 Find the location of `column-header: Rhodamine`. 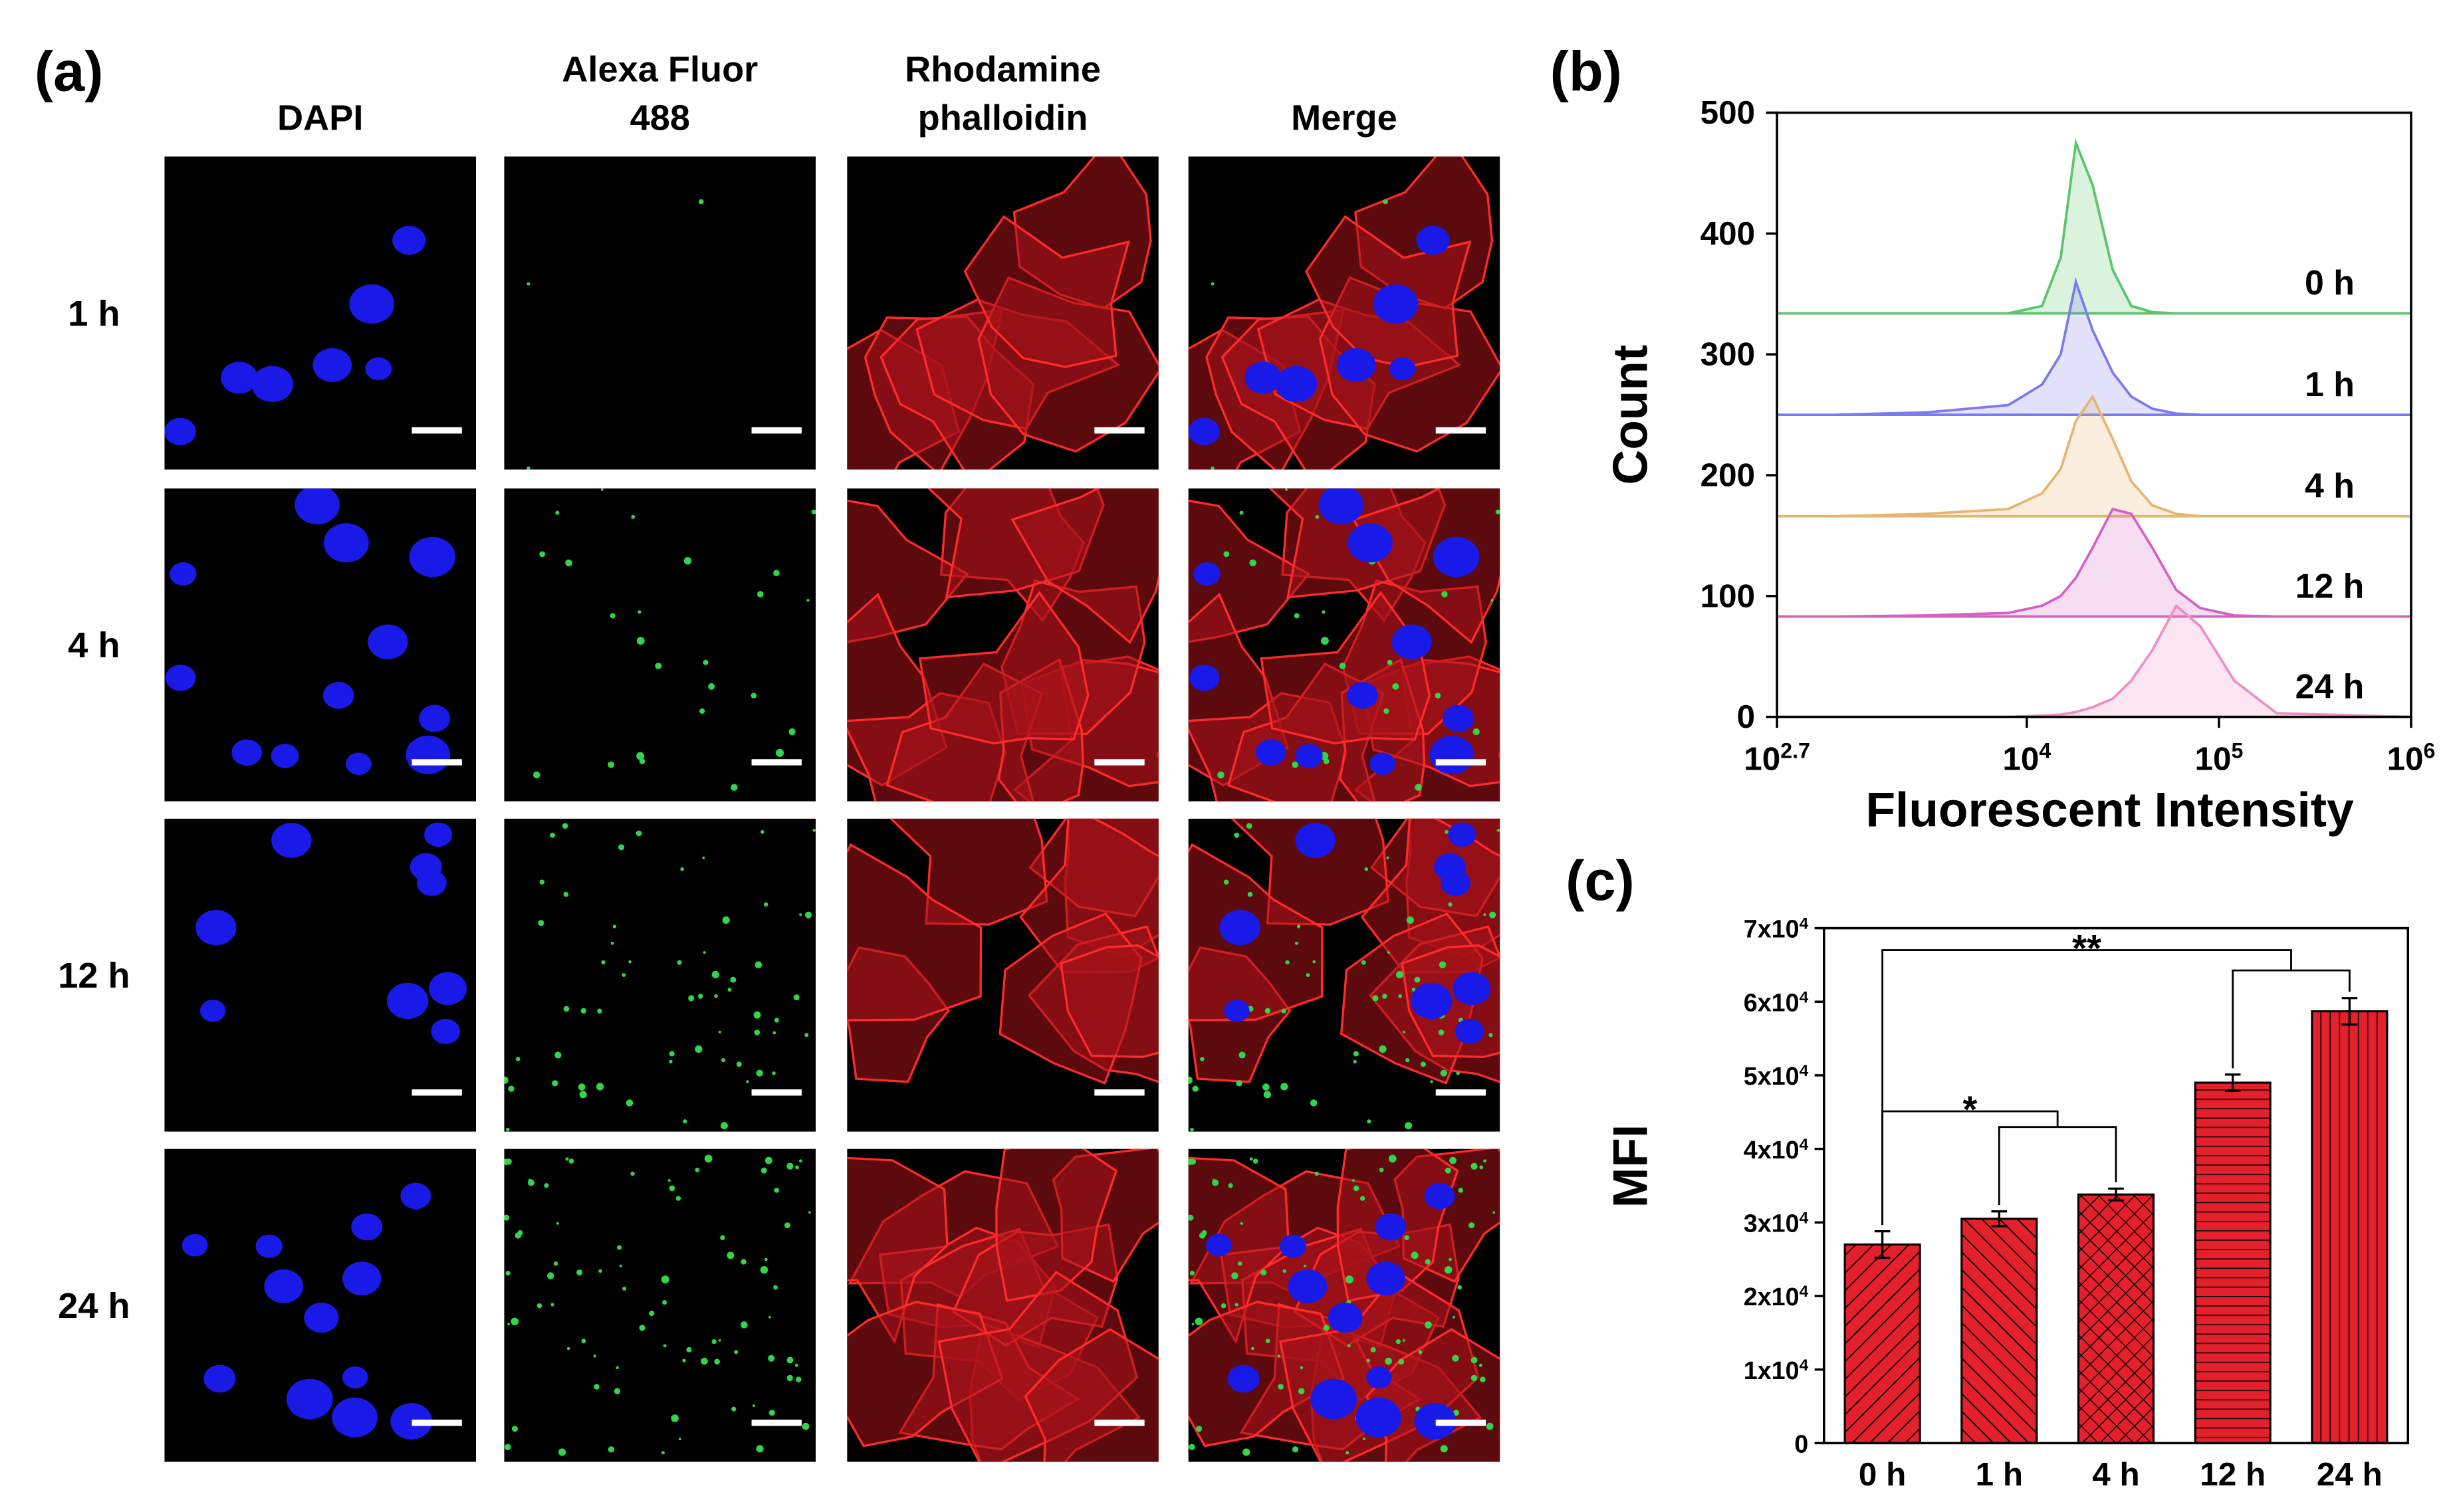

column-header: Rhodamine is located at coordinates (1003, 69).